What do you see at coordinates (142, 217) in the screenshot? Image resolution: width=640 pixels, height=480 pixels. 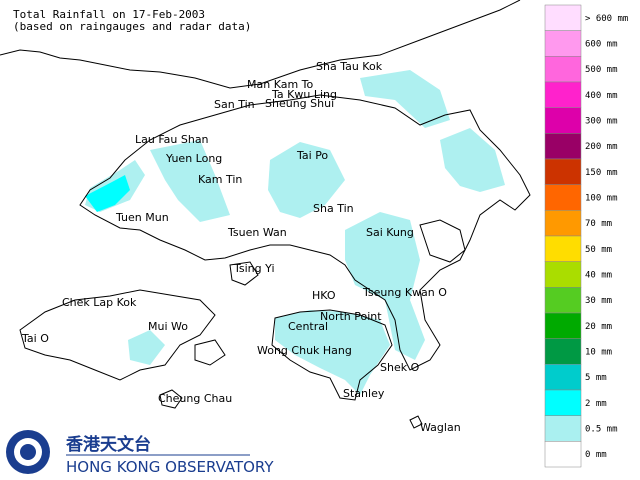 I see `place-label: Tuen Mun` at bounding box center [142, 217].